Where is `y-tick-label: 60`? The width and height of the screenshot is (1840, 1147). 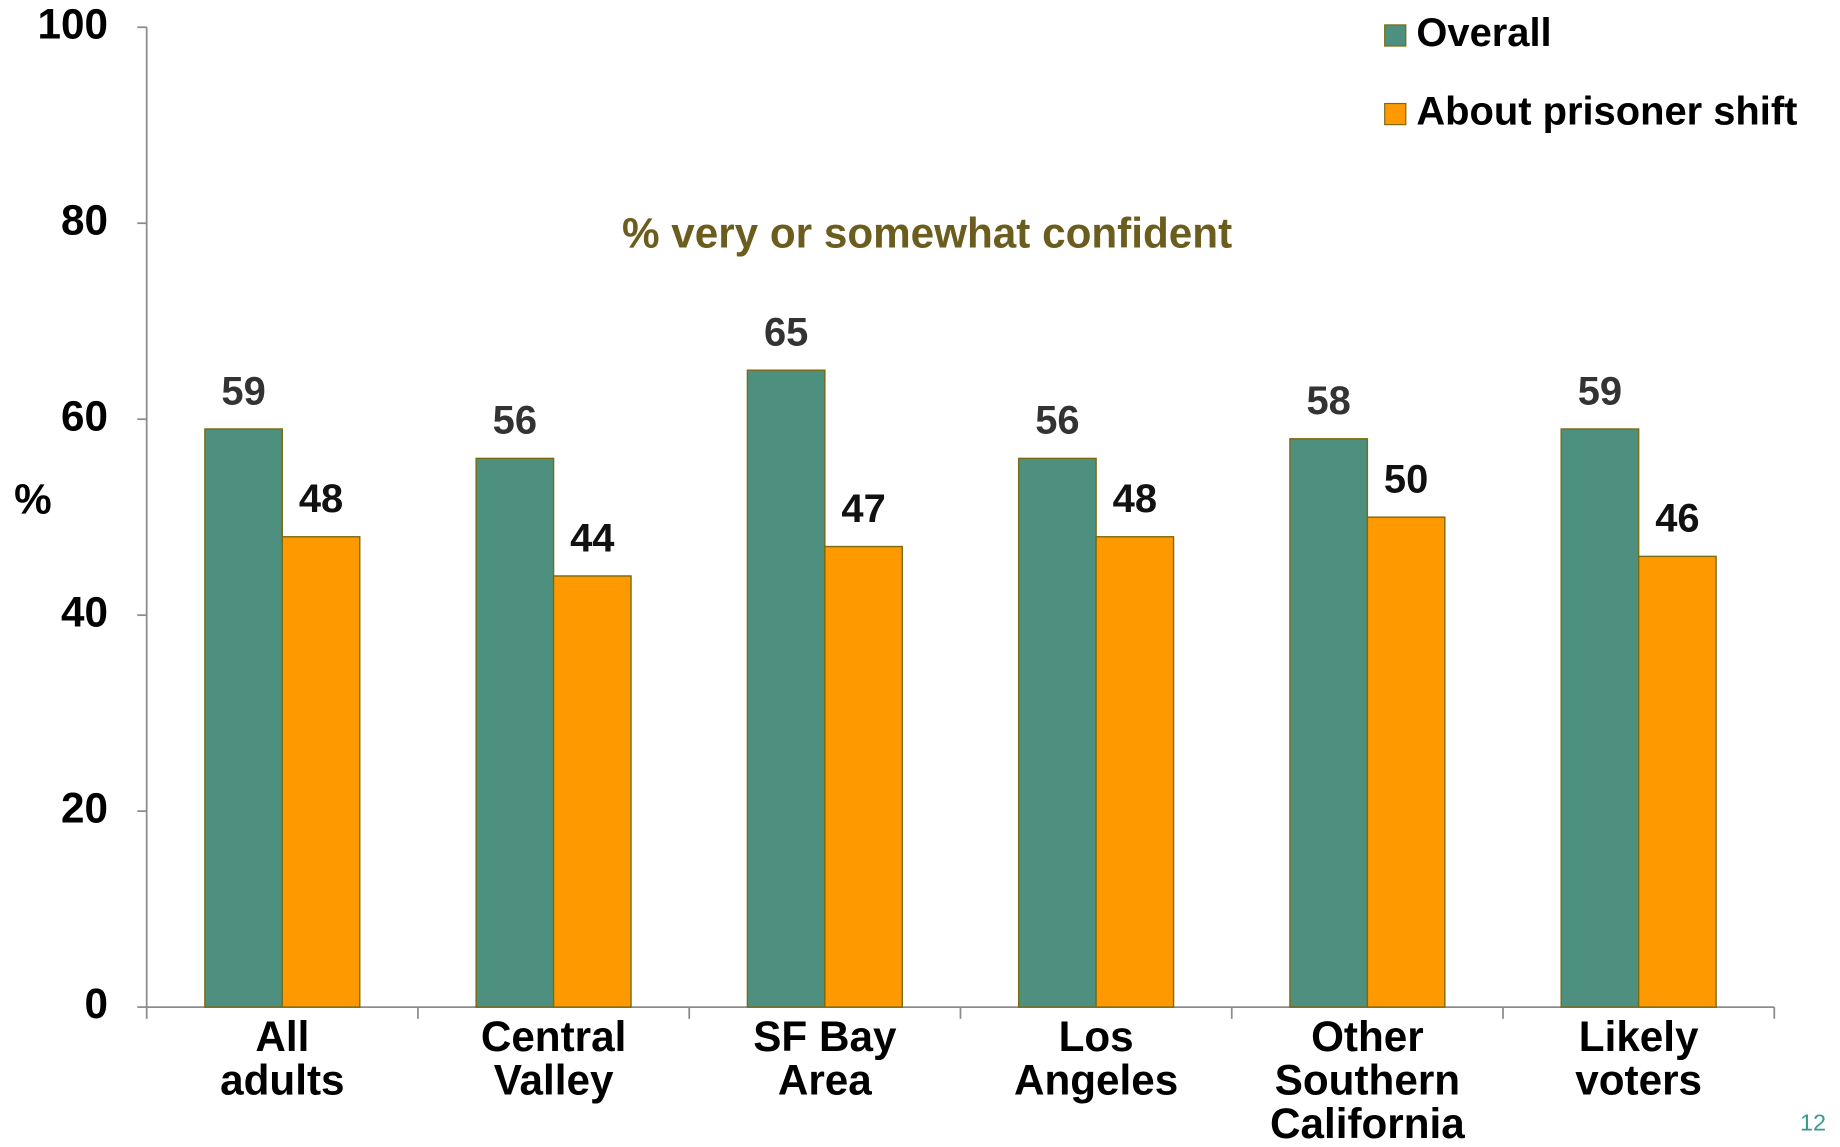 y-tick-label: 60 is located at coordinates (84, 415).